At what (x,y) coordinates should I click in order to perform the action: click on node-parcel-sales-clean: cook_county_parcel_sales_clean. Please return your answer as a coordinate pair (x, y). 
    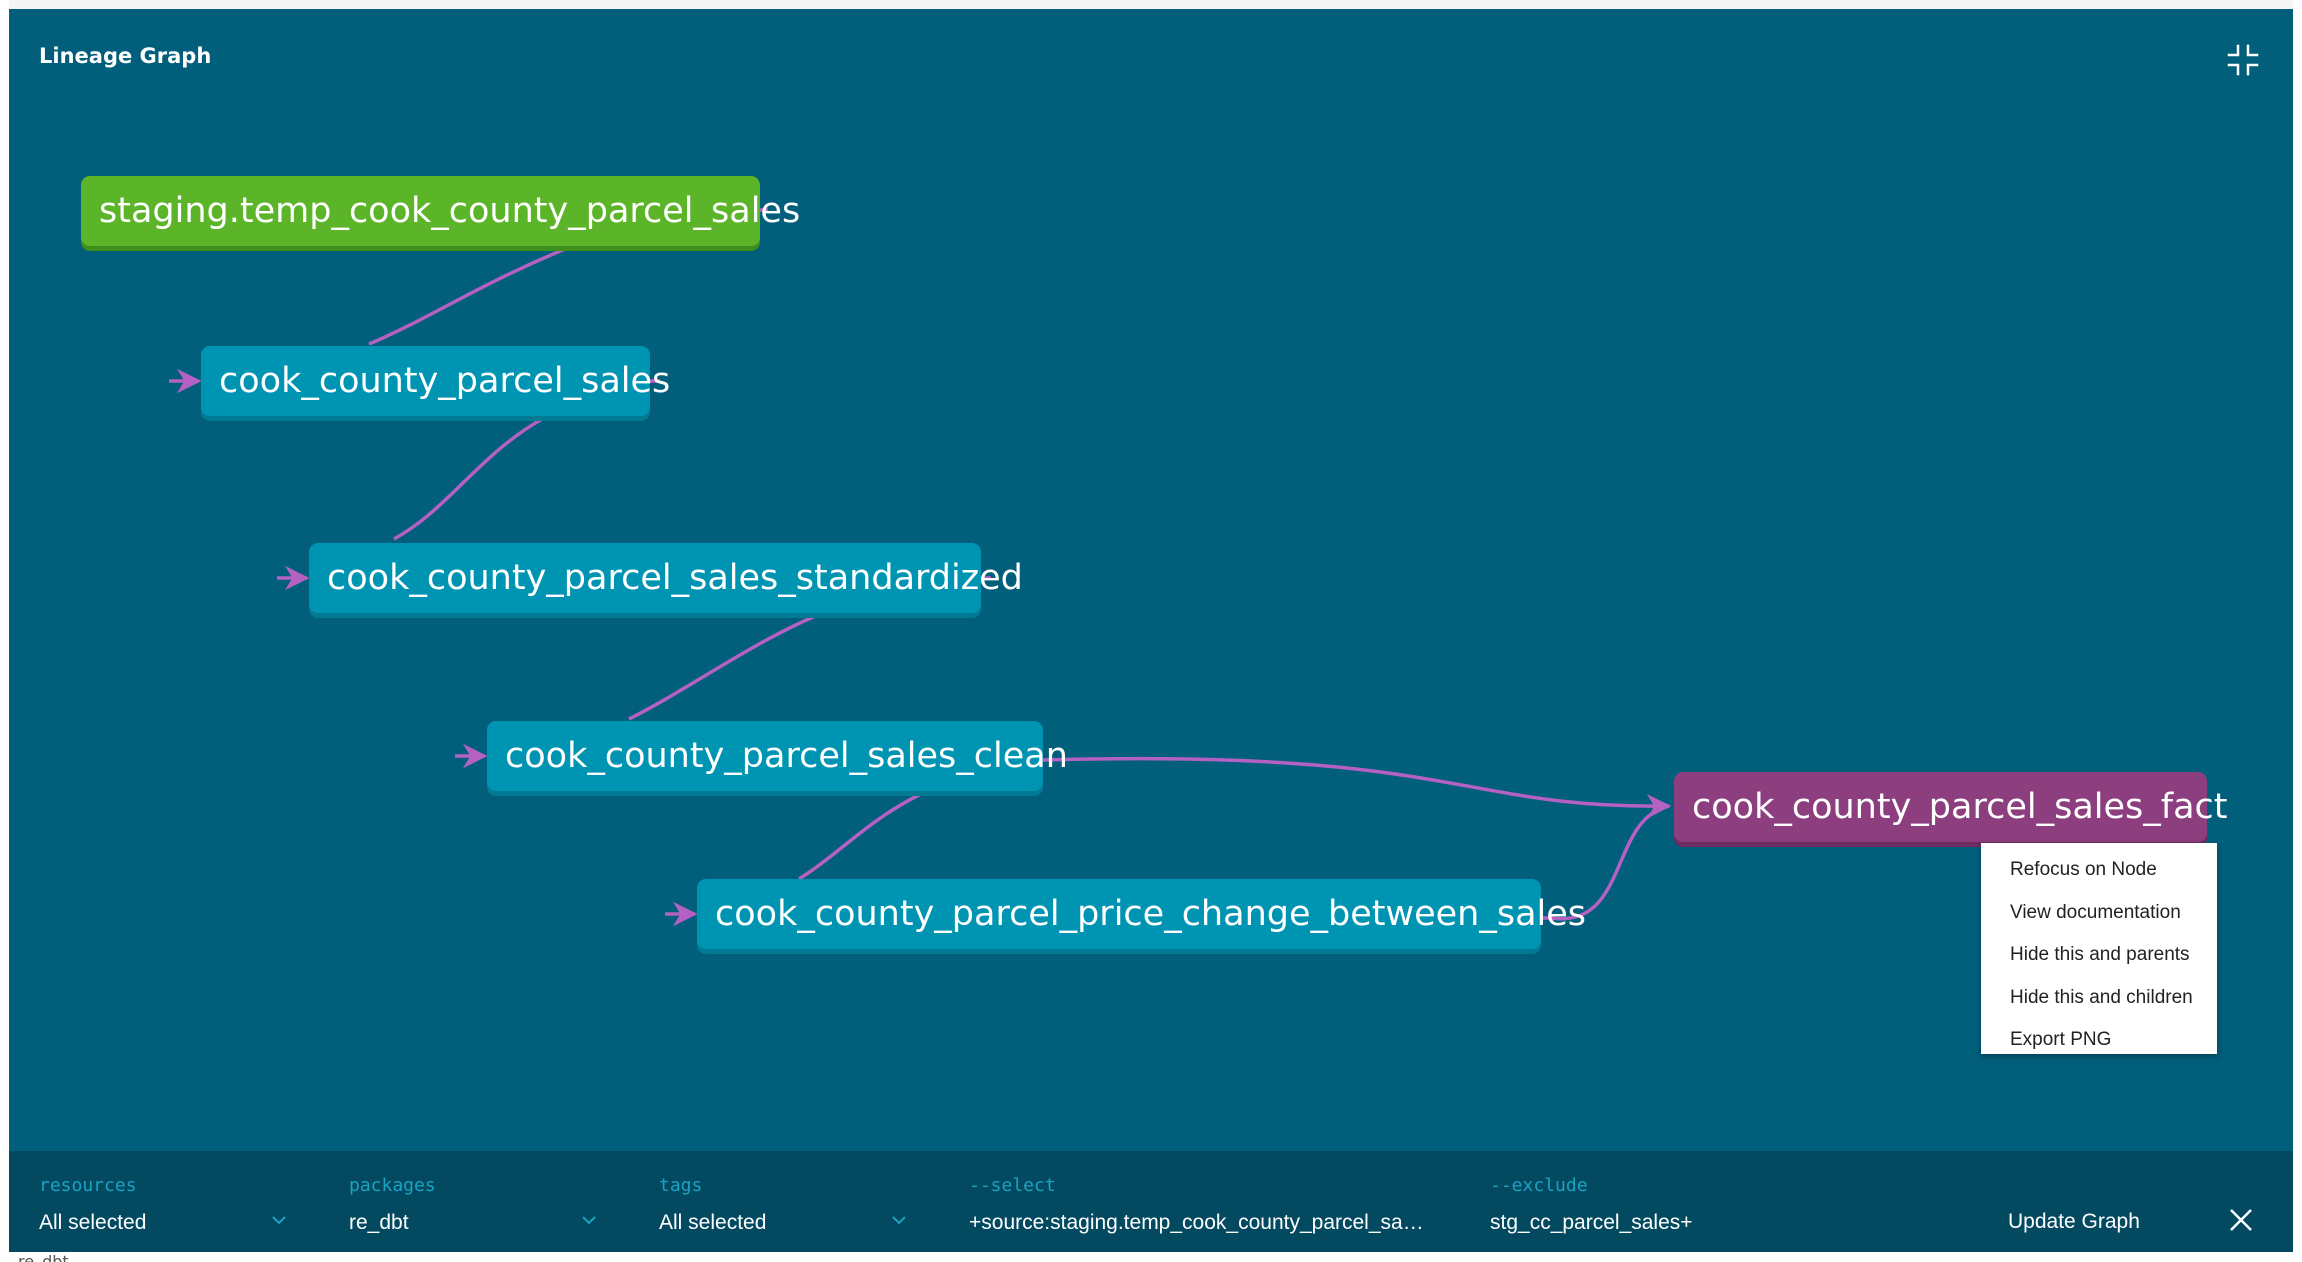
    Looking at the image, I should click on (777, 756).